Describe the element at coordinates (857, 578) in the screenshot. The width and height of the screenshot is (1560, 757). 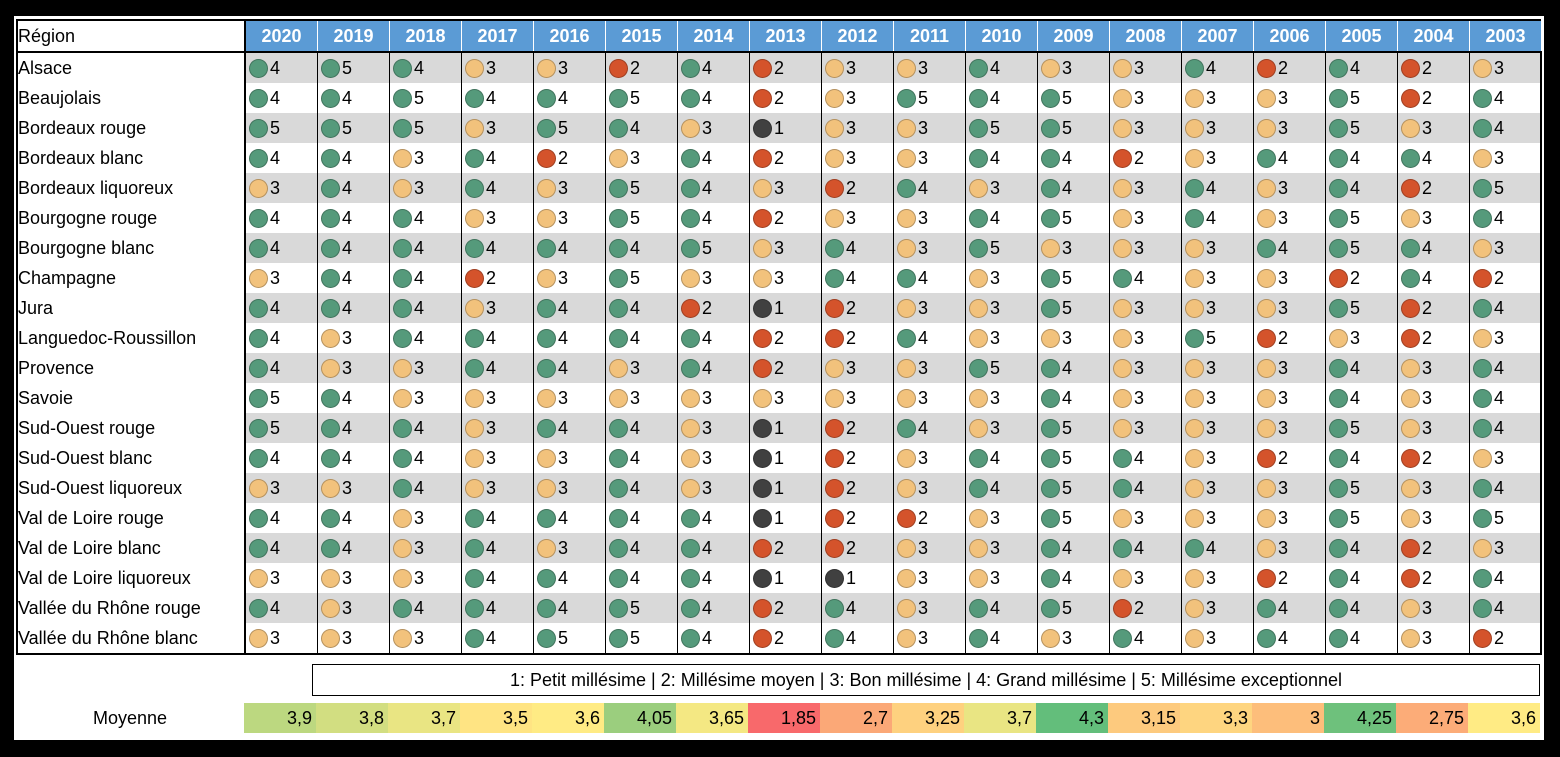
I see `rating-cell: 1` at that location.